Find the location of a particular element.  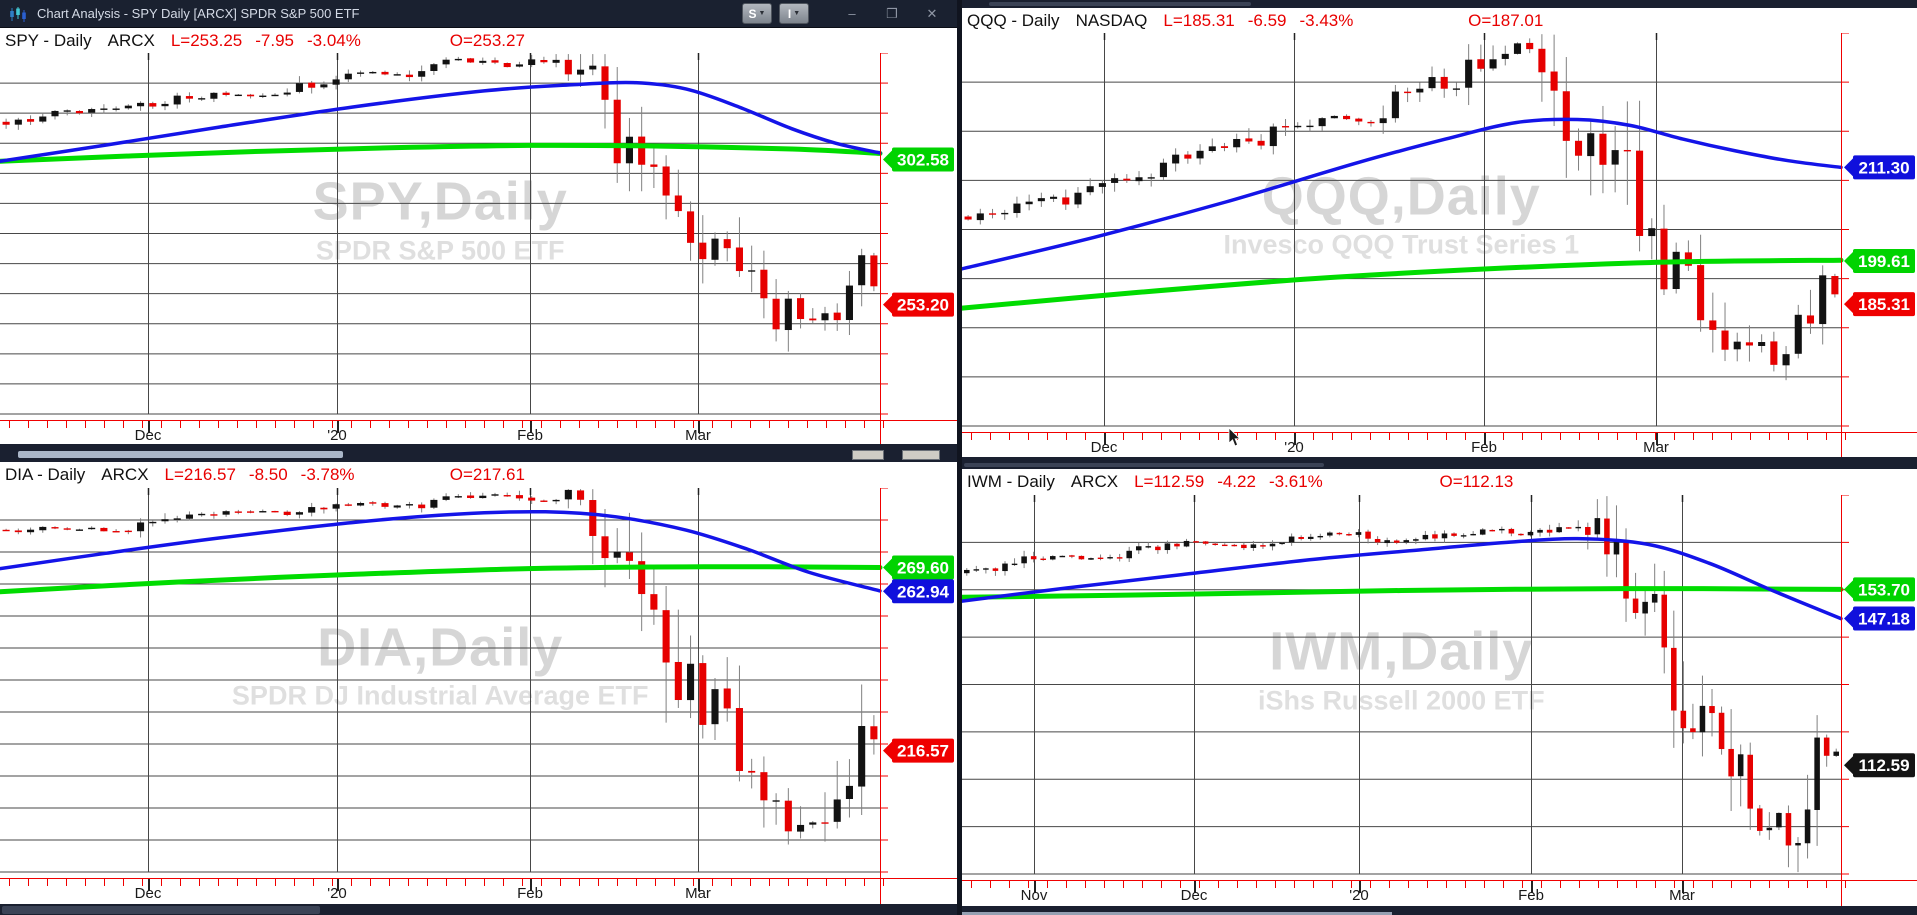

close-button: ✕ is located at coordinates (932, 13).